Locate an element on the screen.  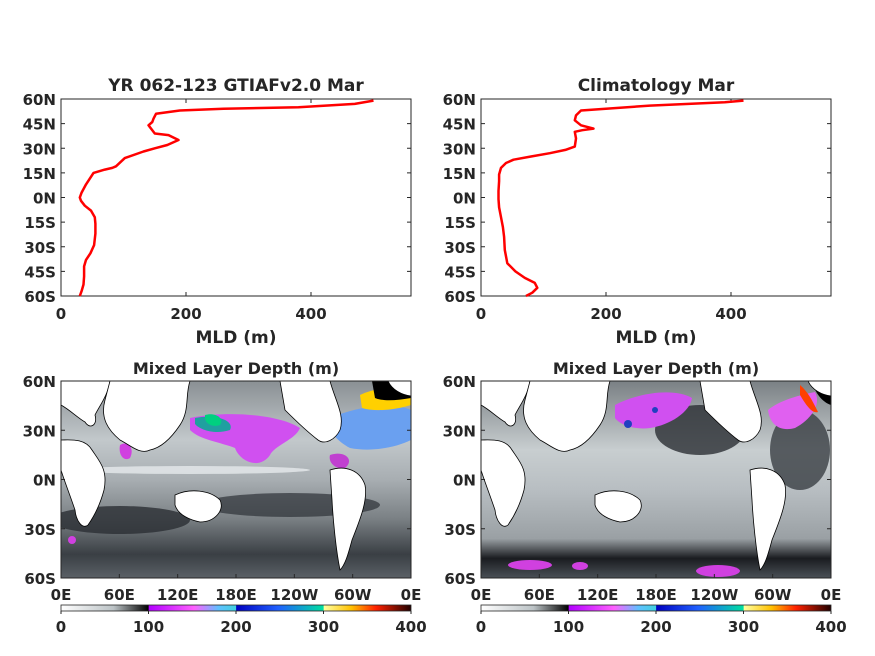
panel-1-title: YR 062-123 GTIAFv2.0 Mar is located at coordinates (235, 86).